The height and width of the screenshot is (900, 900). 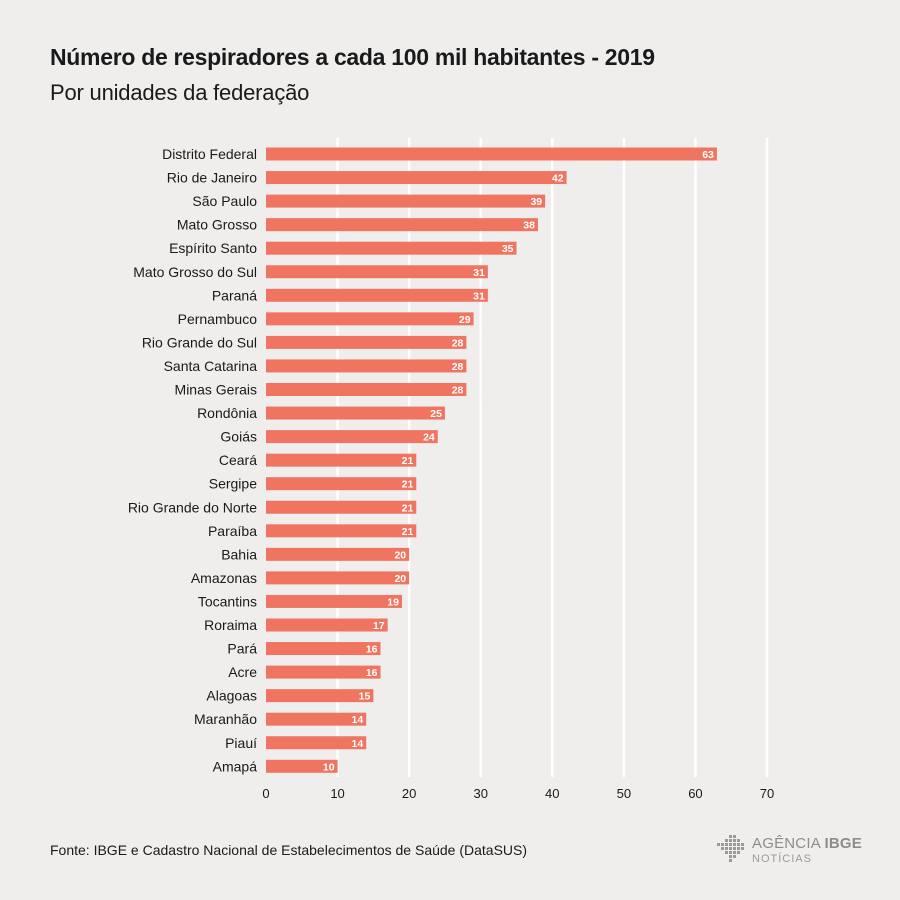 I want to click on category-label: Pará, so click(x=242, y=649).